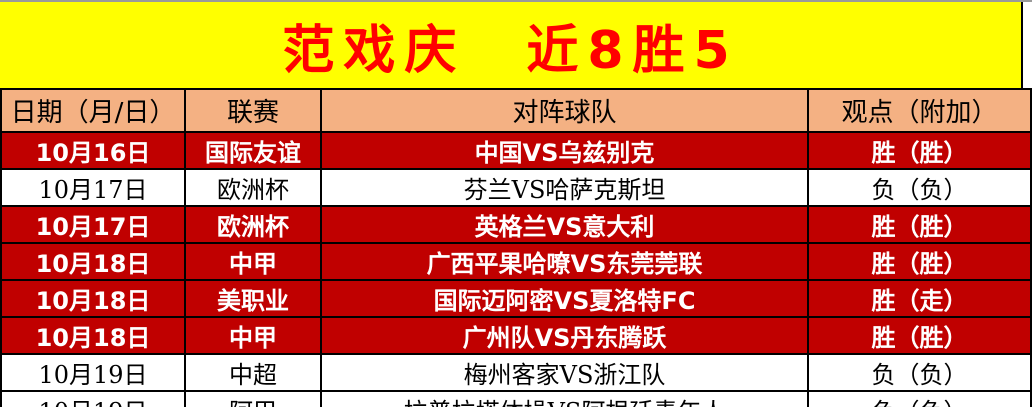 This screenshot has width=1032, height=407. I want to click on cell-view: 胜（走）, so click(919, 298).